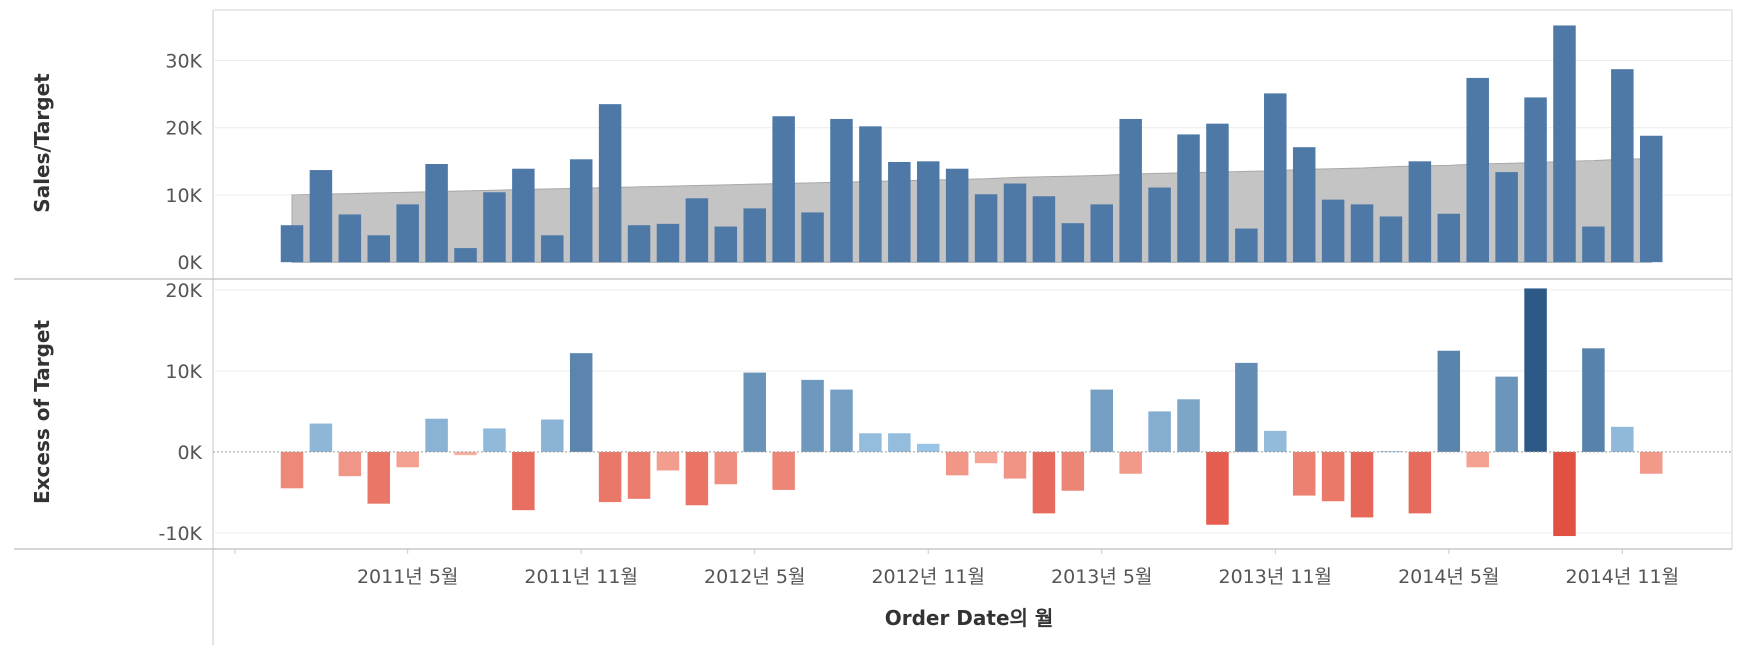 This screenshot has width=1740, height=671. I want to click on bottom-y-axis-title: Excess of Target, so click(42, 412).